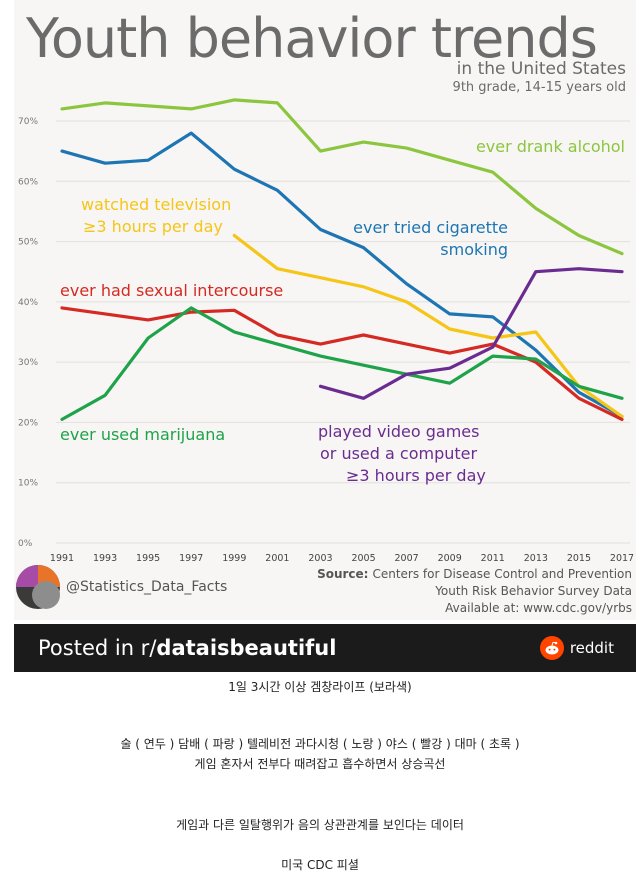 The width and height of the screenshot is (640, 895). I want to click on caption-line-4: 게임과 다른 일탈행위가 음의 상관관계를 보인다는 데이터, so click(320, 825).